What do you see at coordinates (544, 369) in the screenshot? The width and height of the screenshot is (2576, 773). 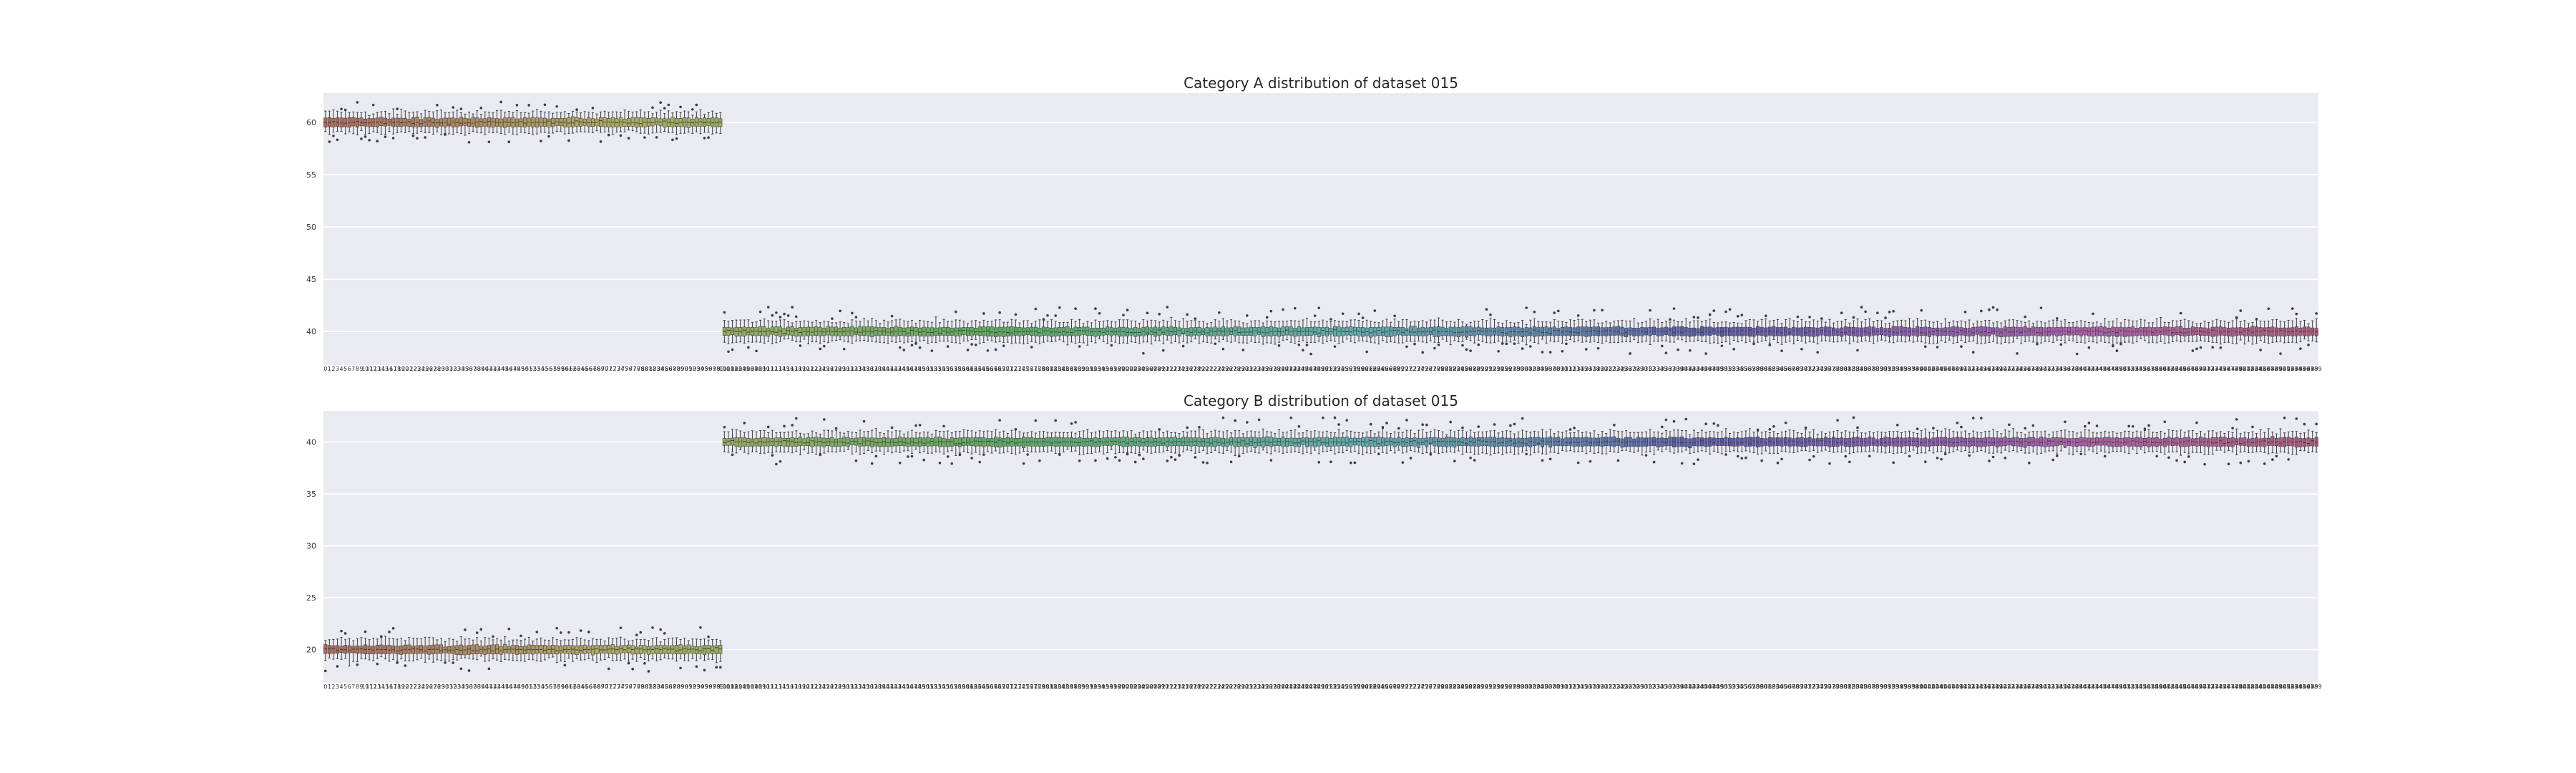 I see `x-tick-label: 55` at bounding box center [544, 369].